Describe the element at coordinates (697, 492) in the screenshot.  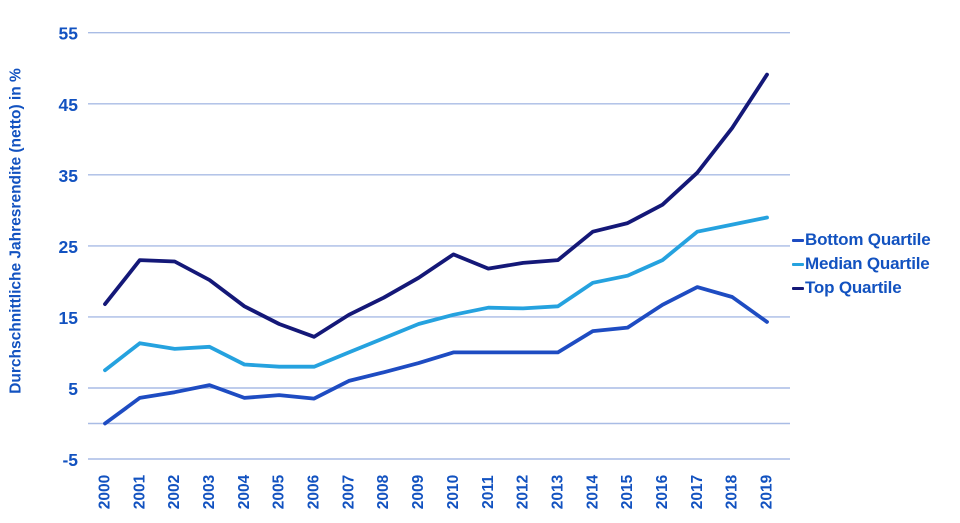
I see `x-tick-label: 2017` at that location.